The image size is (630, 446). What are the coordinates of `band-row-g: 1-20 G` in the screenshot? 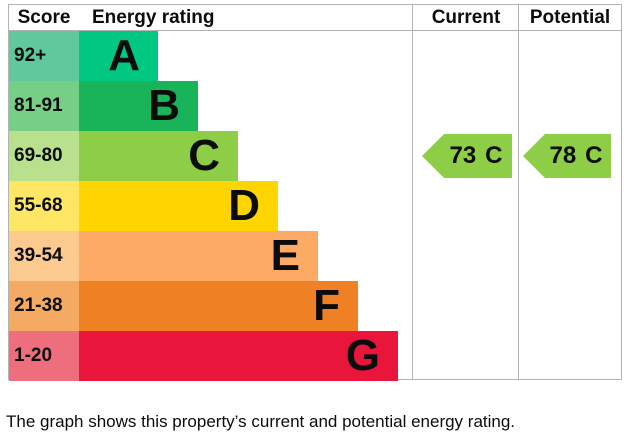 It's located at (315, 356).